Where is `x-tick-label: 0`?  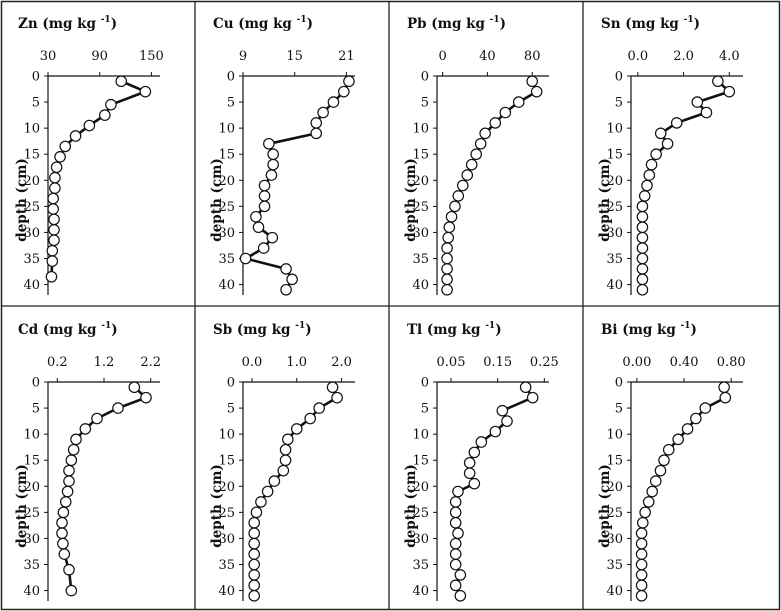
x-tick-label: 0 is located at coordinates (442, 56).